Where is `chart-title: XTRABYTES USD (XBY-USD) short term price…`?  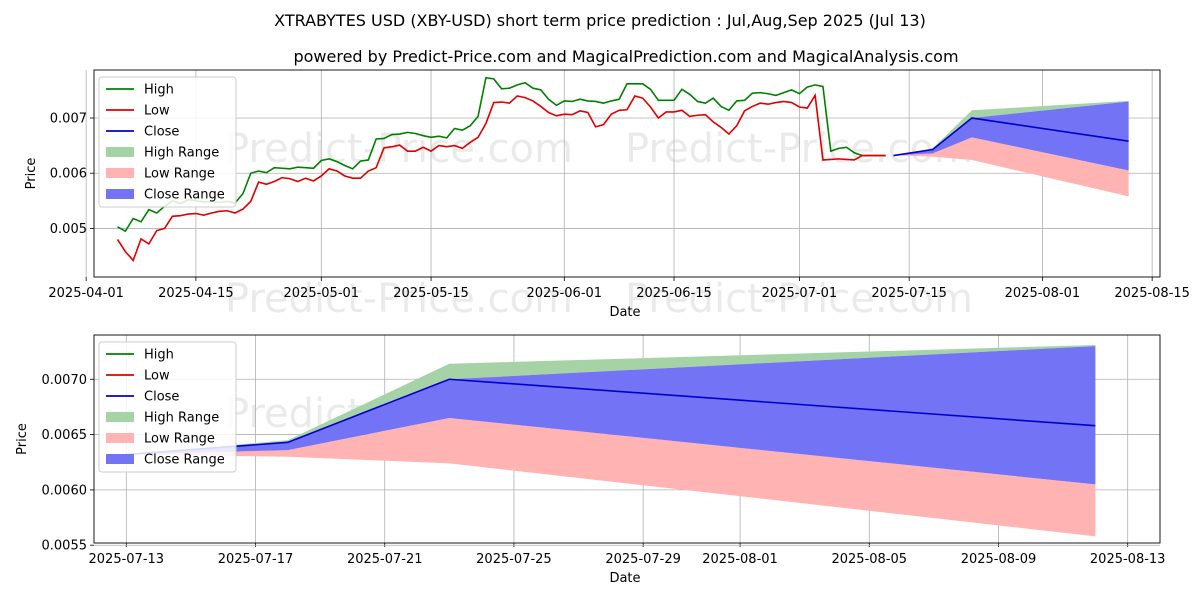 chart-title: XTRABYTES USD (XBY-USD) short term price… is located at coordinates (600, 20).